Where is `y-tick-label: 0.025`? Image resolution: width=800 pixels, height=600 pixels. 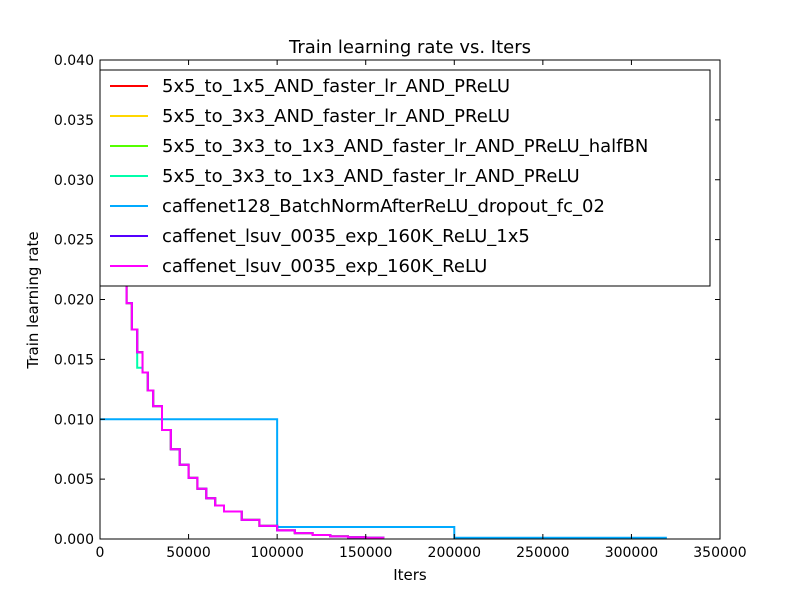 y-tick-label: 0.025 is located at coordinates (74, 241).